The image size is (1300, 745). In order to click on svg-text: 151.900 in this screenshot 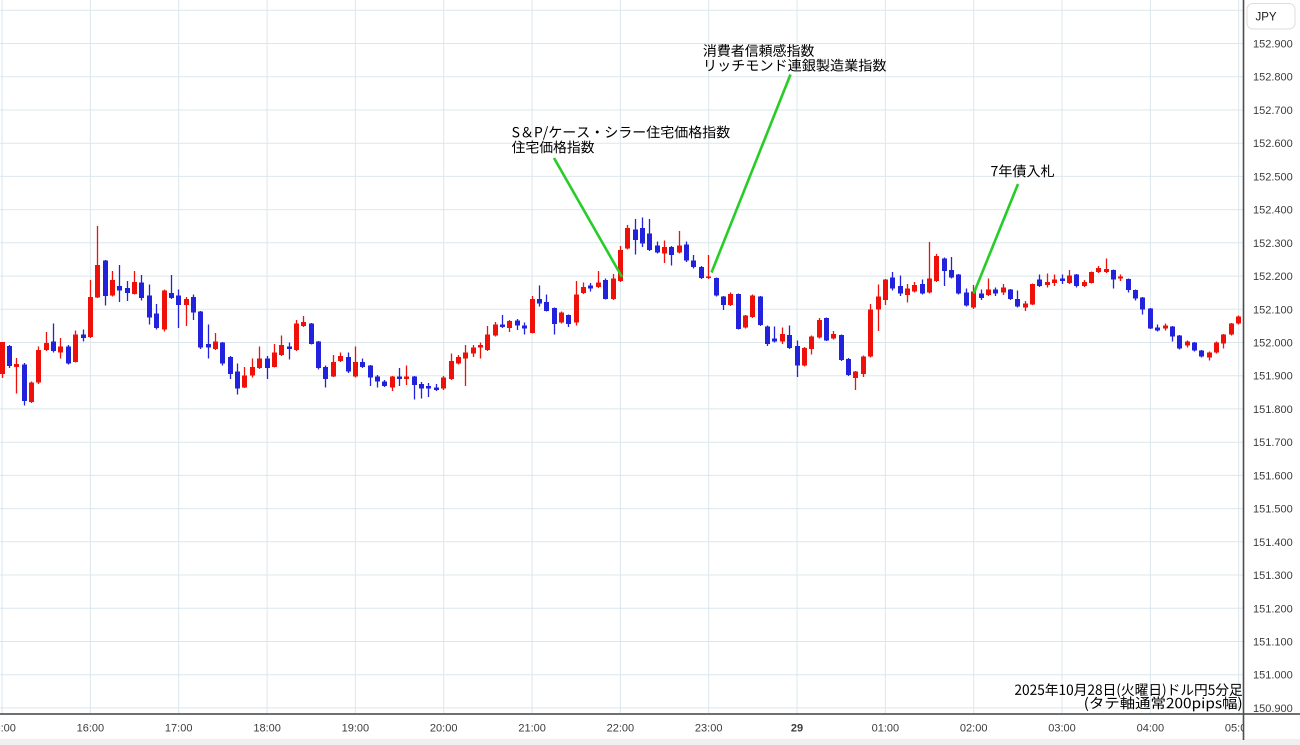, I will do `click(1273, 377)`.